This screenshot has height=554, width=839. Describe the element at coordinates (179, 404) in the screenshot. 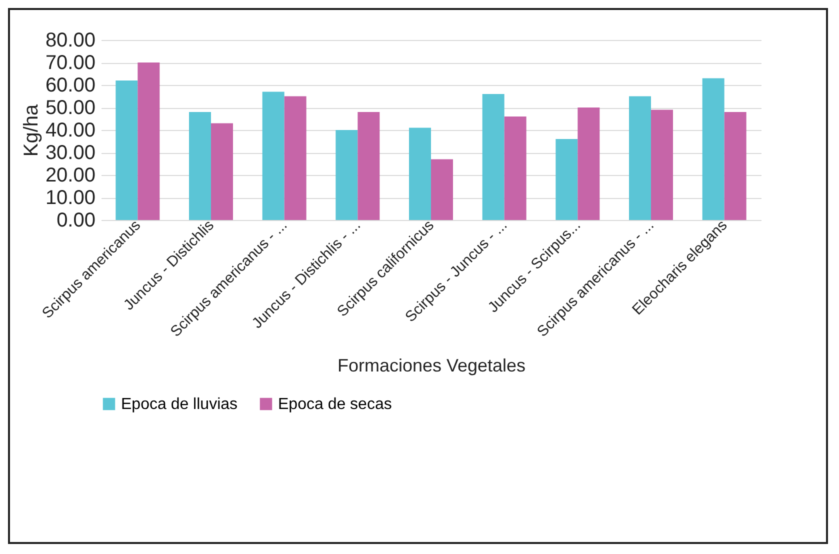

I see `legend-label: Epoca de lluvias` at that location.